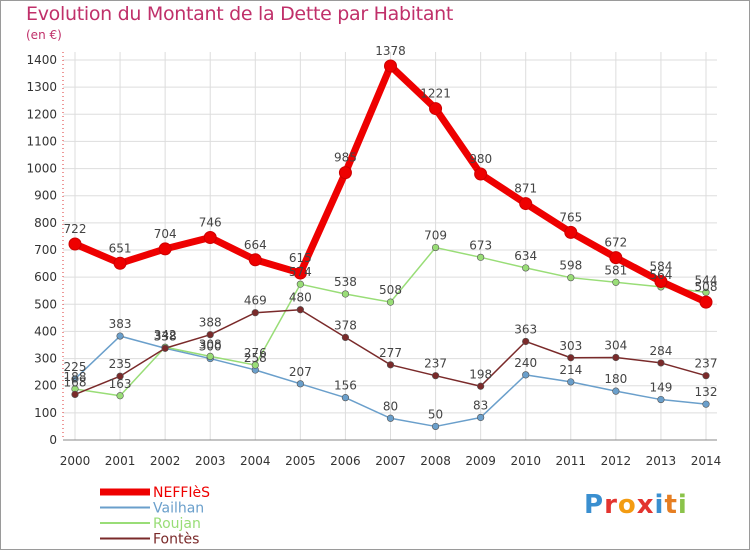  What do you see at coordinates (300, 258) in the screenshot?
I see `data-label: 615` at bounding box center [300, 258].